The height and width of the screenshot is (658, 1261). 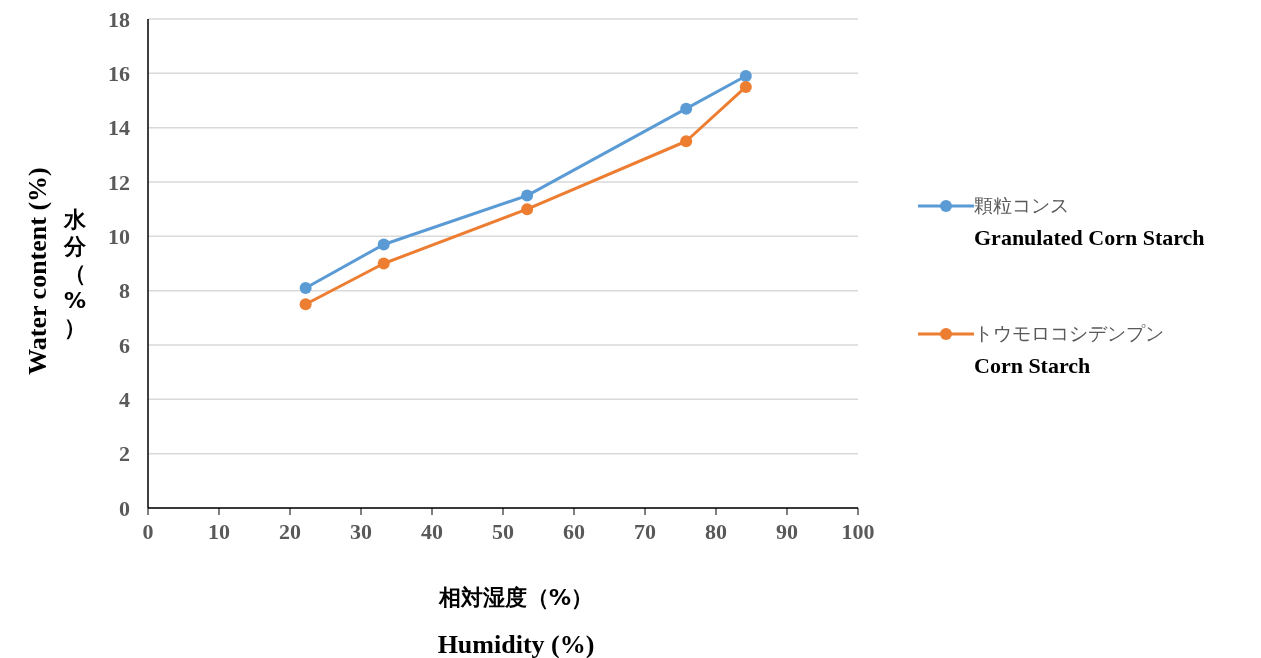 I want to click on x-tick-label: 80, so click(x=716, y=531).